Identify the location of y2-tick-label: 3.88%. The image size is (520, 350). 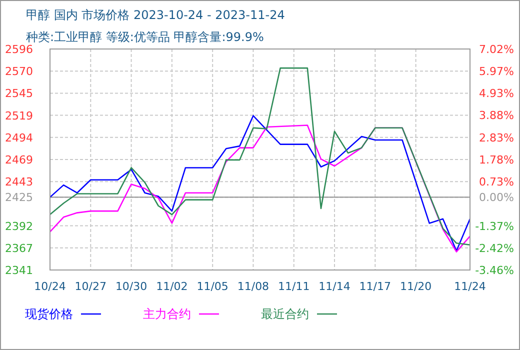
(496, 115).